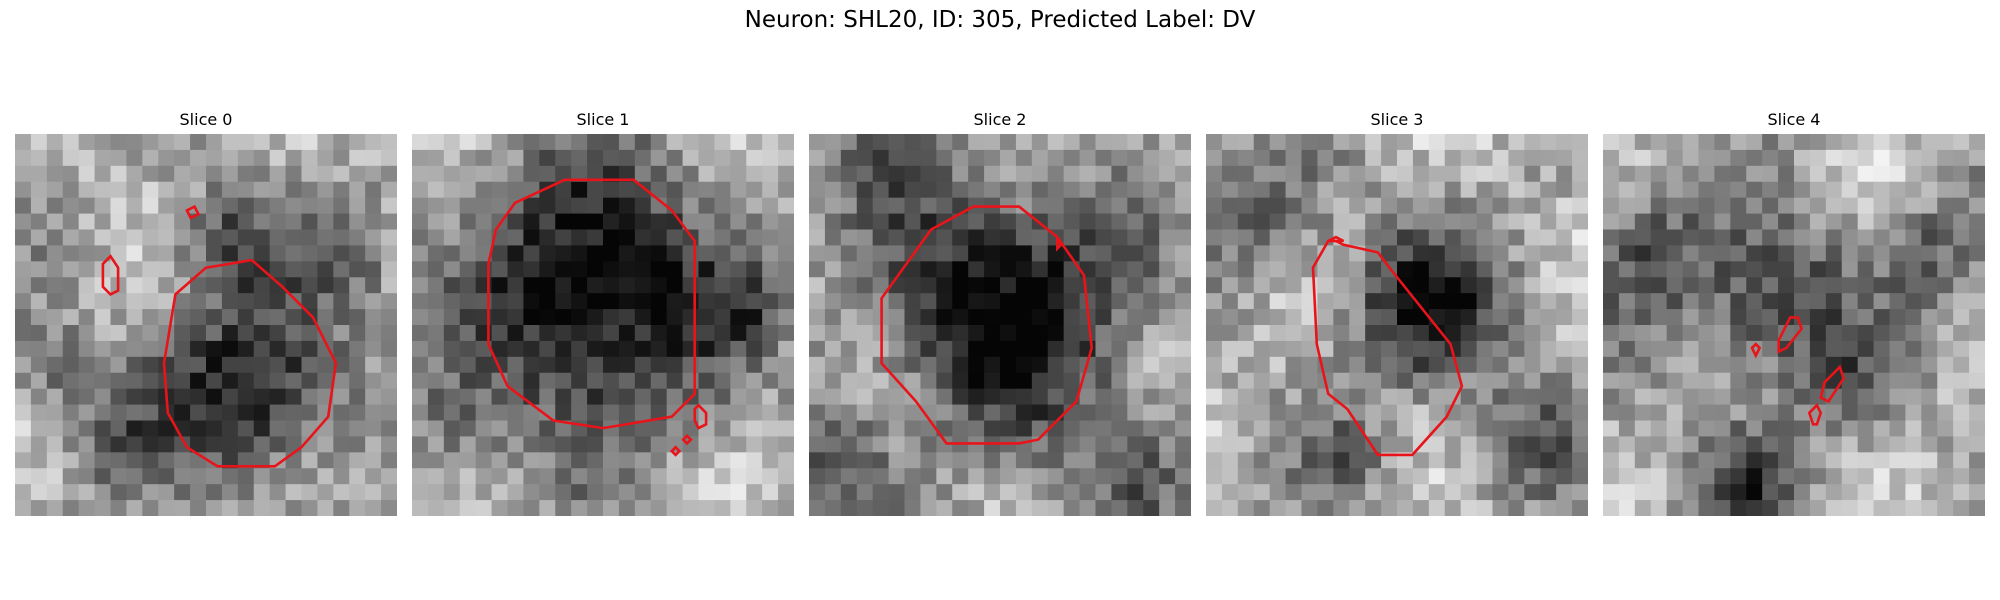  Describe the element at coordinates (1000, 313) in the screenshot. I see `slice-panel-2: Slice 2` at that location.